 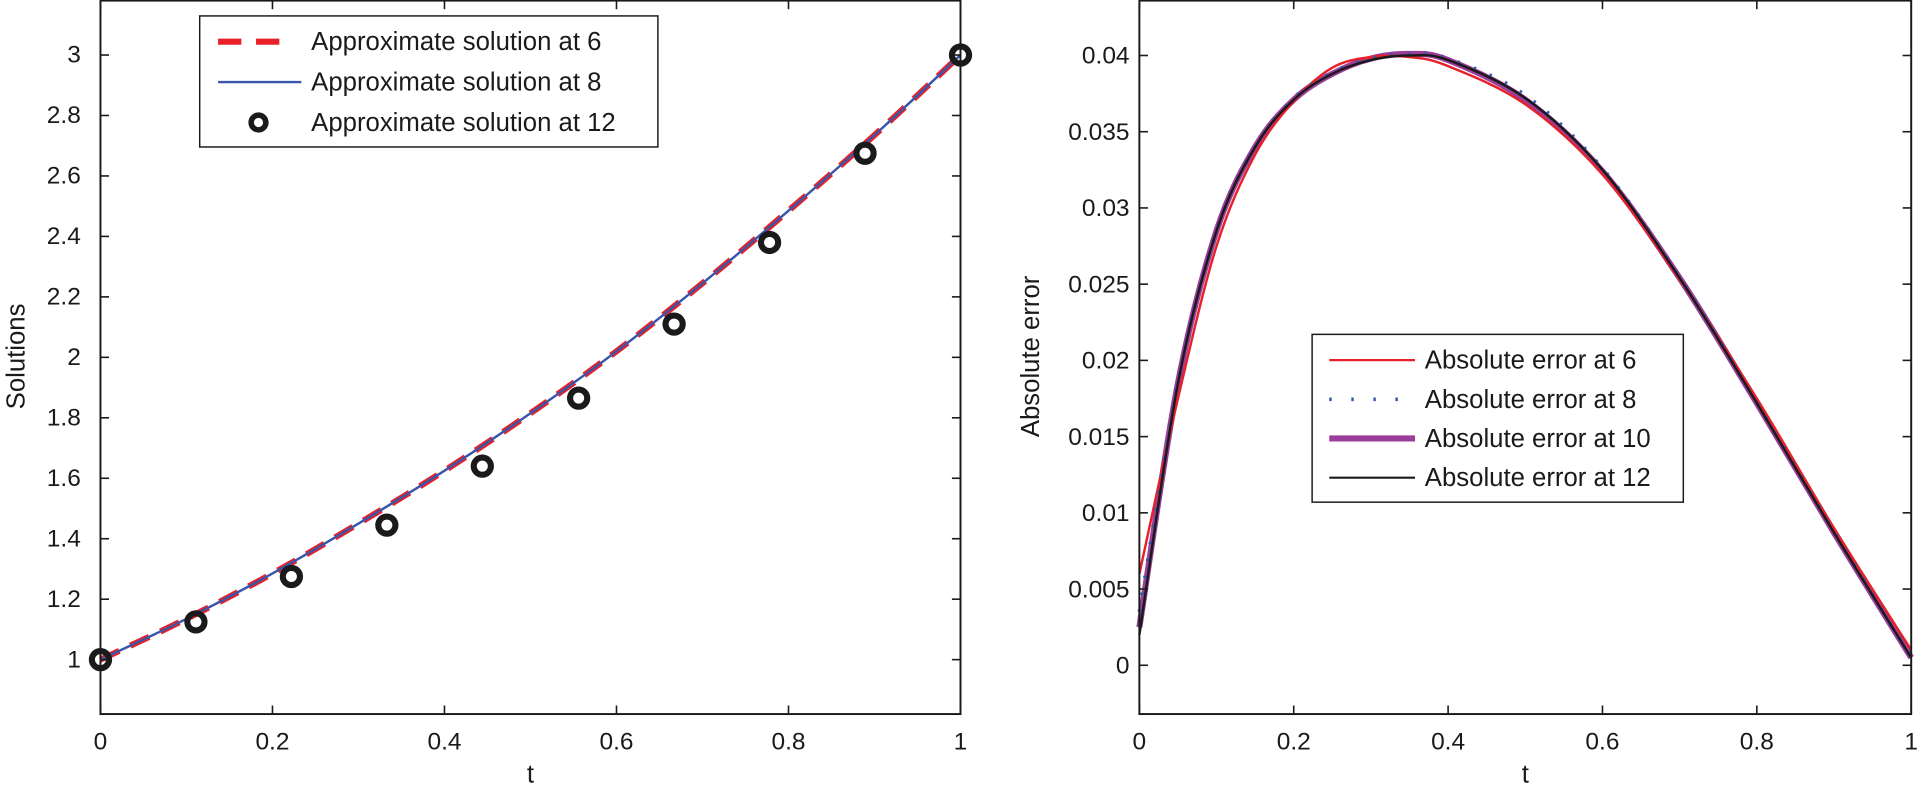 What do you see at coordinates (64, 296) in the screenshot?
I see `y-tick-label: 2.2` at bounding box center [64, 296].